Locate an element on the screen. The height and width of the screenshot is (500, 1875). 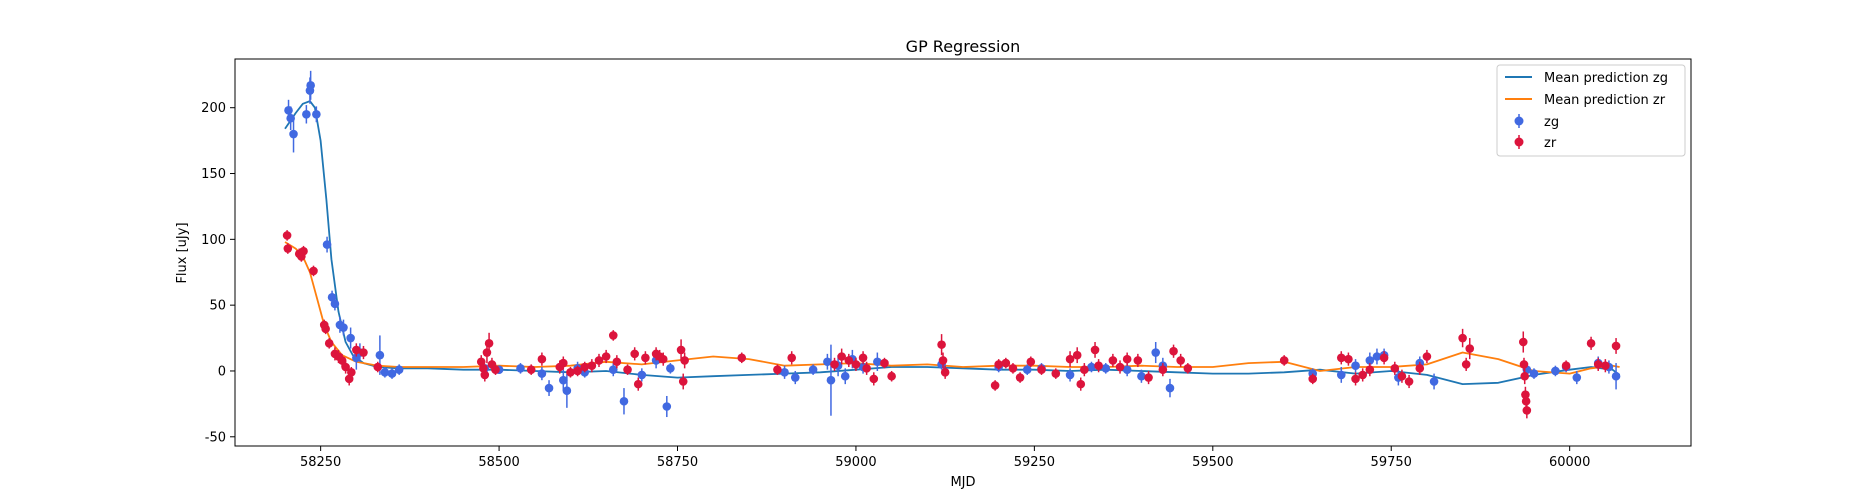
legend-box is located at coordinates (1591, 110).